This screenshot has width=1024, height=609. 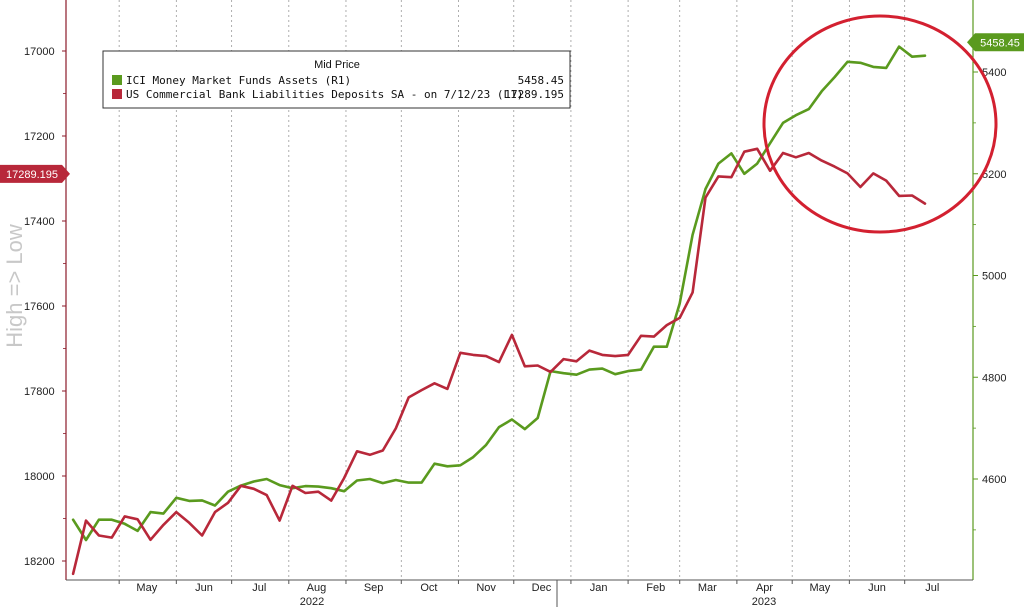 I want to click on left-tick-label: 17400, so click(x=39, y=222).